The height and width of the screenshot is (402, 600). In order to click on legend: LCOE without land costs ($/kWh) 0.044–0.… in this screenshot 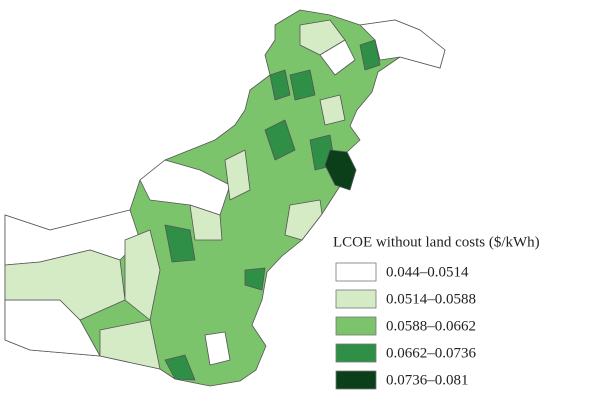, I will do `click(436, 312)`.